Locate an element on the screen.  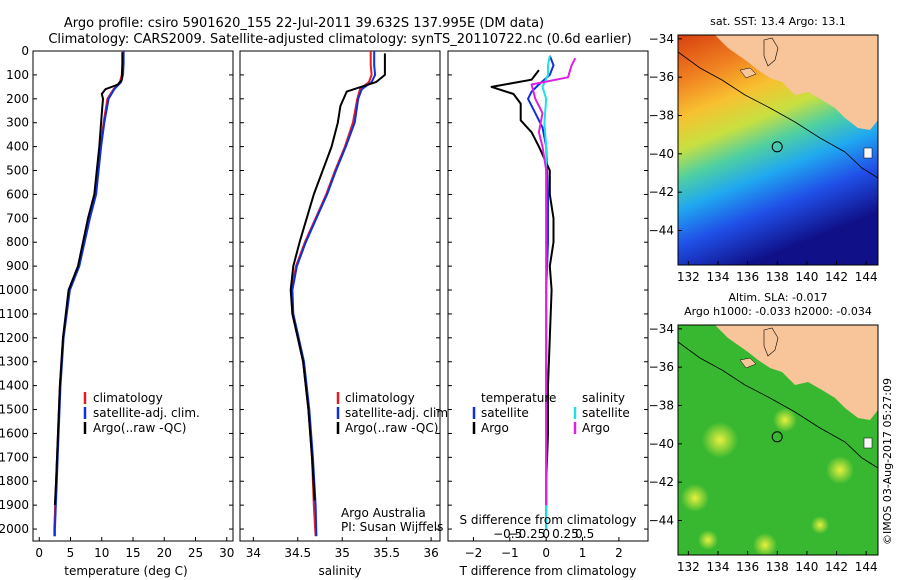
sla-map-subtitle: Argo h1000: -0.033 h2000: -0.034 is located at coordinates (778, 311).